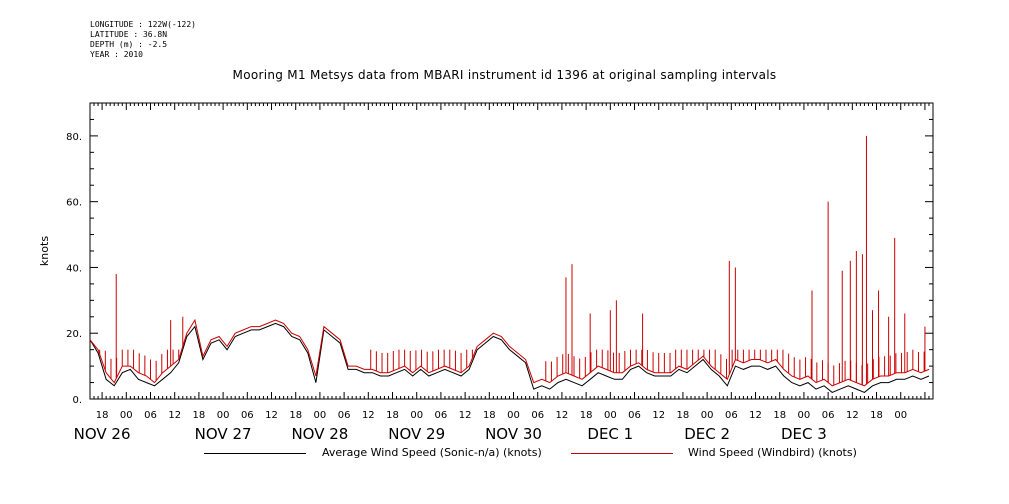  What do you see at coordinates (116, 54) in the screenshot?
I see `year-text: YEAR : 2010` at bounding box center [116, 54].